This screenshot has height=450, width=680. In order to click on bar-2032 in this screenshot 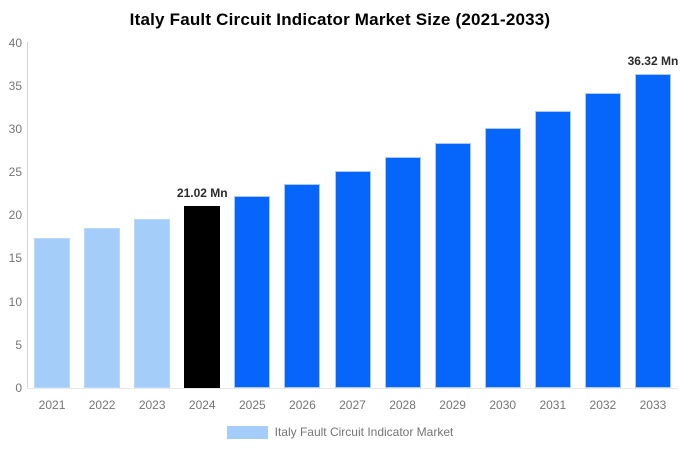, I will do `click(602, 240)`.